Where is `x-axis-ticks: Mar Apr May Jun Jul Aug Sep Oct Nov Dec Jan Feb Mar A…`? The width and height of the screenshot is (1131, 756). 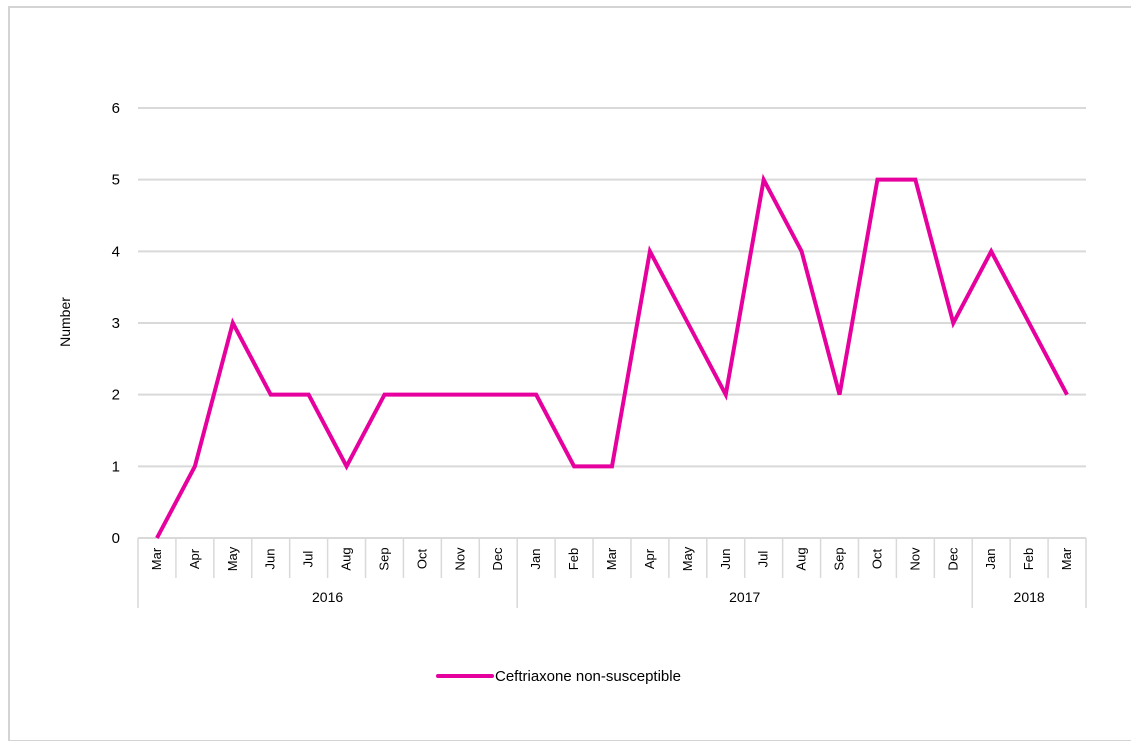
x-axis-ticks: Mar Apr May Jun Jul Aug Sep Oct Nov Dec Jan Feb Mar A… is located at coordinates (611, 558).